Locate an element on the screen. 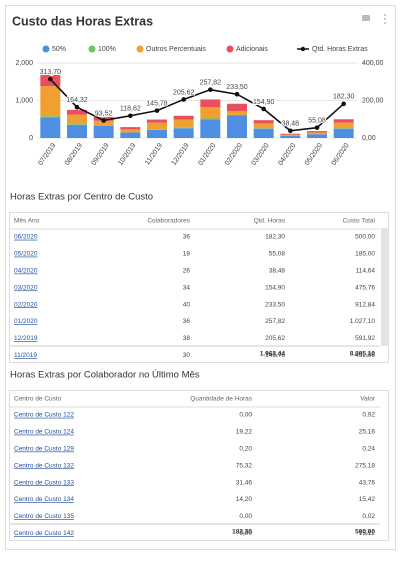 This screenshot has height=561, width=402. row-link: 02/2020 is located at coordinates (26, 304).